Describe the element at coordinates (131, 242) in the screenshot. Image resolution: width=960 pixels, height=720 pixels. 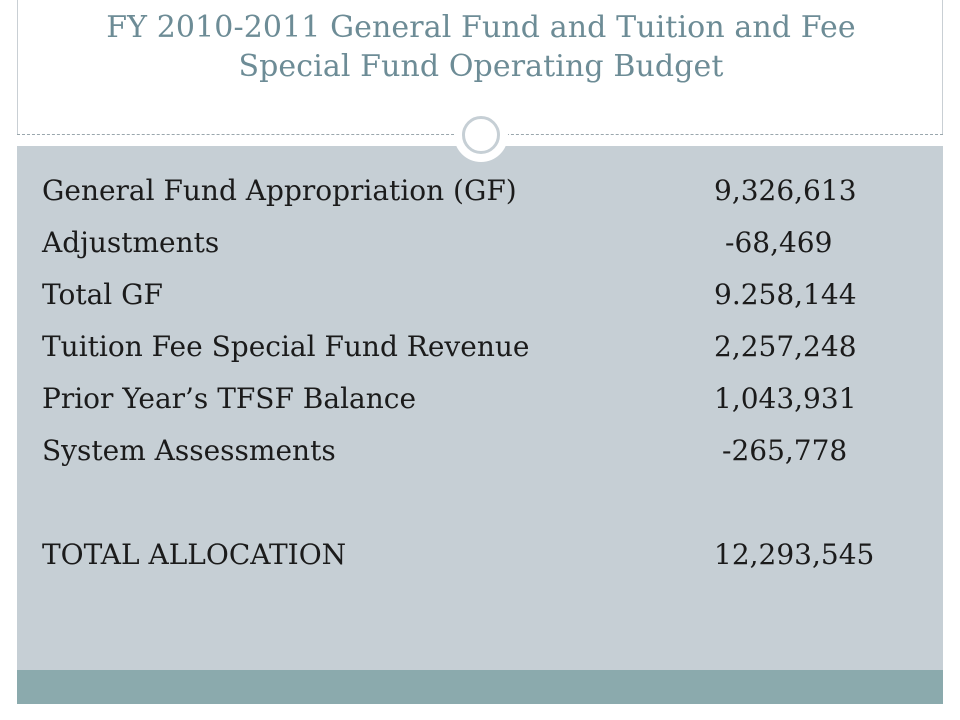
I see `row-label: Adjustments` at that location.